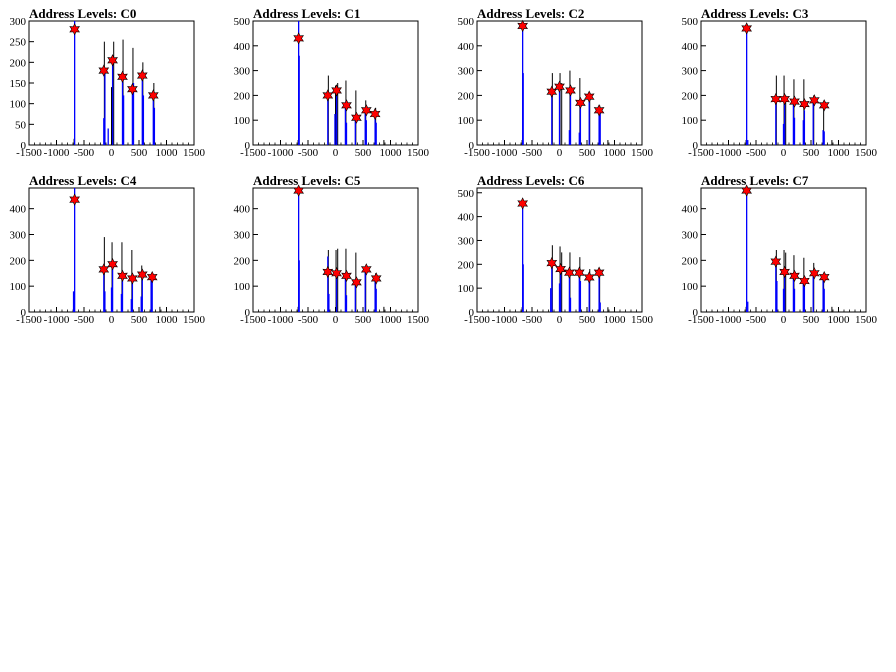 This screenshot has height=672, width=896. Describe the element at coordinates (83, 180) in the screenshot. I see `chart-title: Address Levels: C4` at that location.